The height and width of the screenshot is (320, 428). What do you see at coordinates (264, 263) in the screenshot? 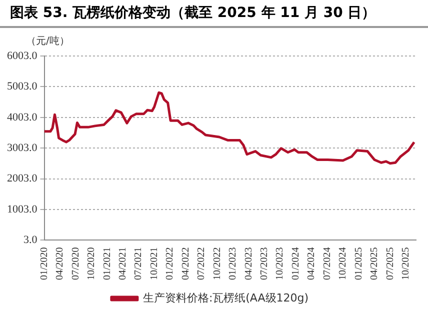
I see `x-tick-label: 07/2023` at bounding box center [264, 263].